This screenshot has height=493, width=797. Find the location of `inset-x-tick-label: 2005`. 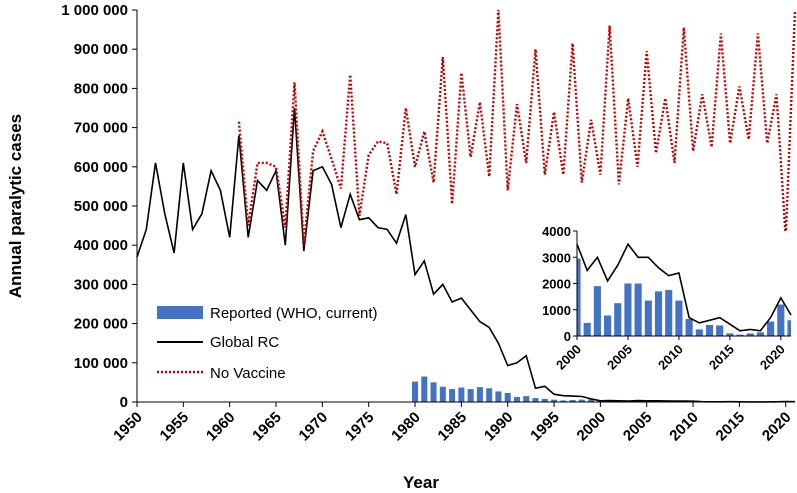

inset-x-tick-label: 2005 is located at coordinates (619, 357).